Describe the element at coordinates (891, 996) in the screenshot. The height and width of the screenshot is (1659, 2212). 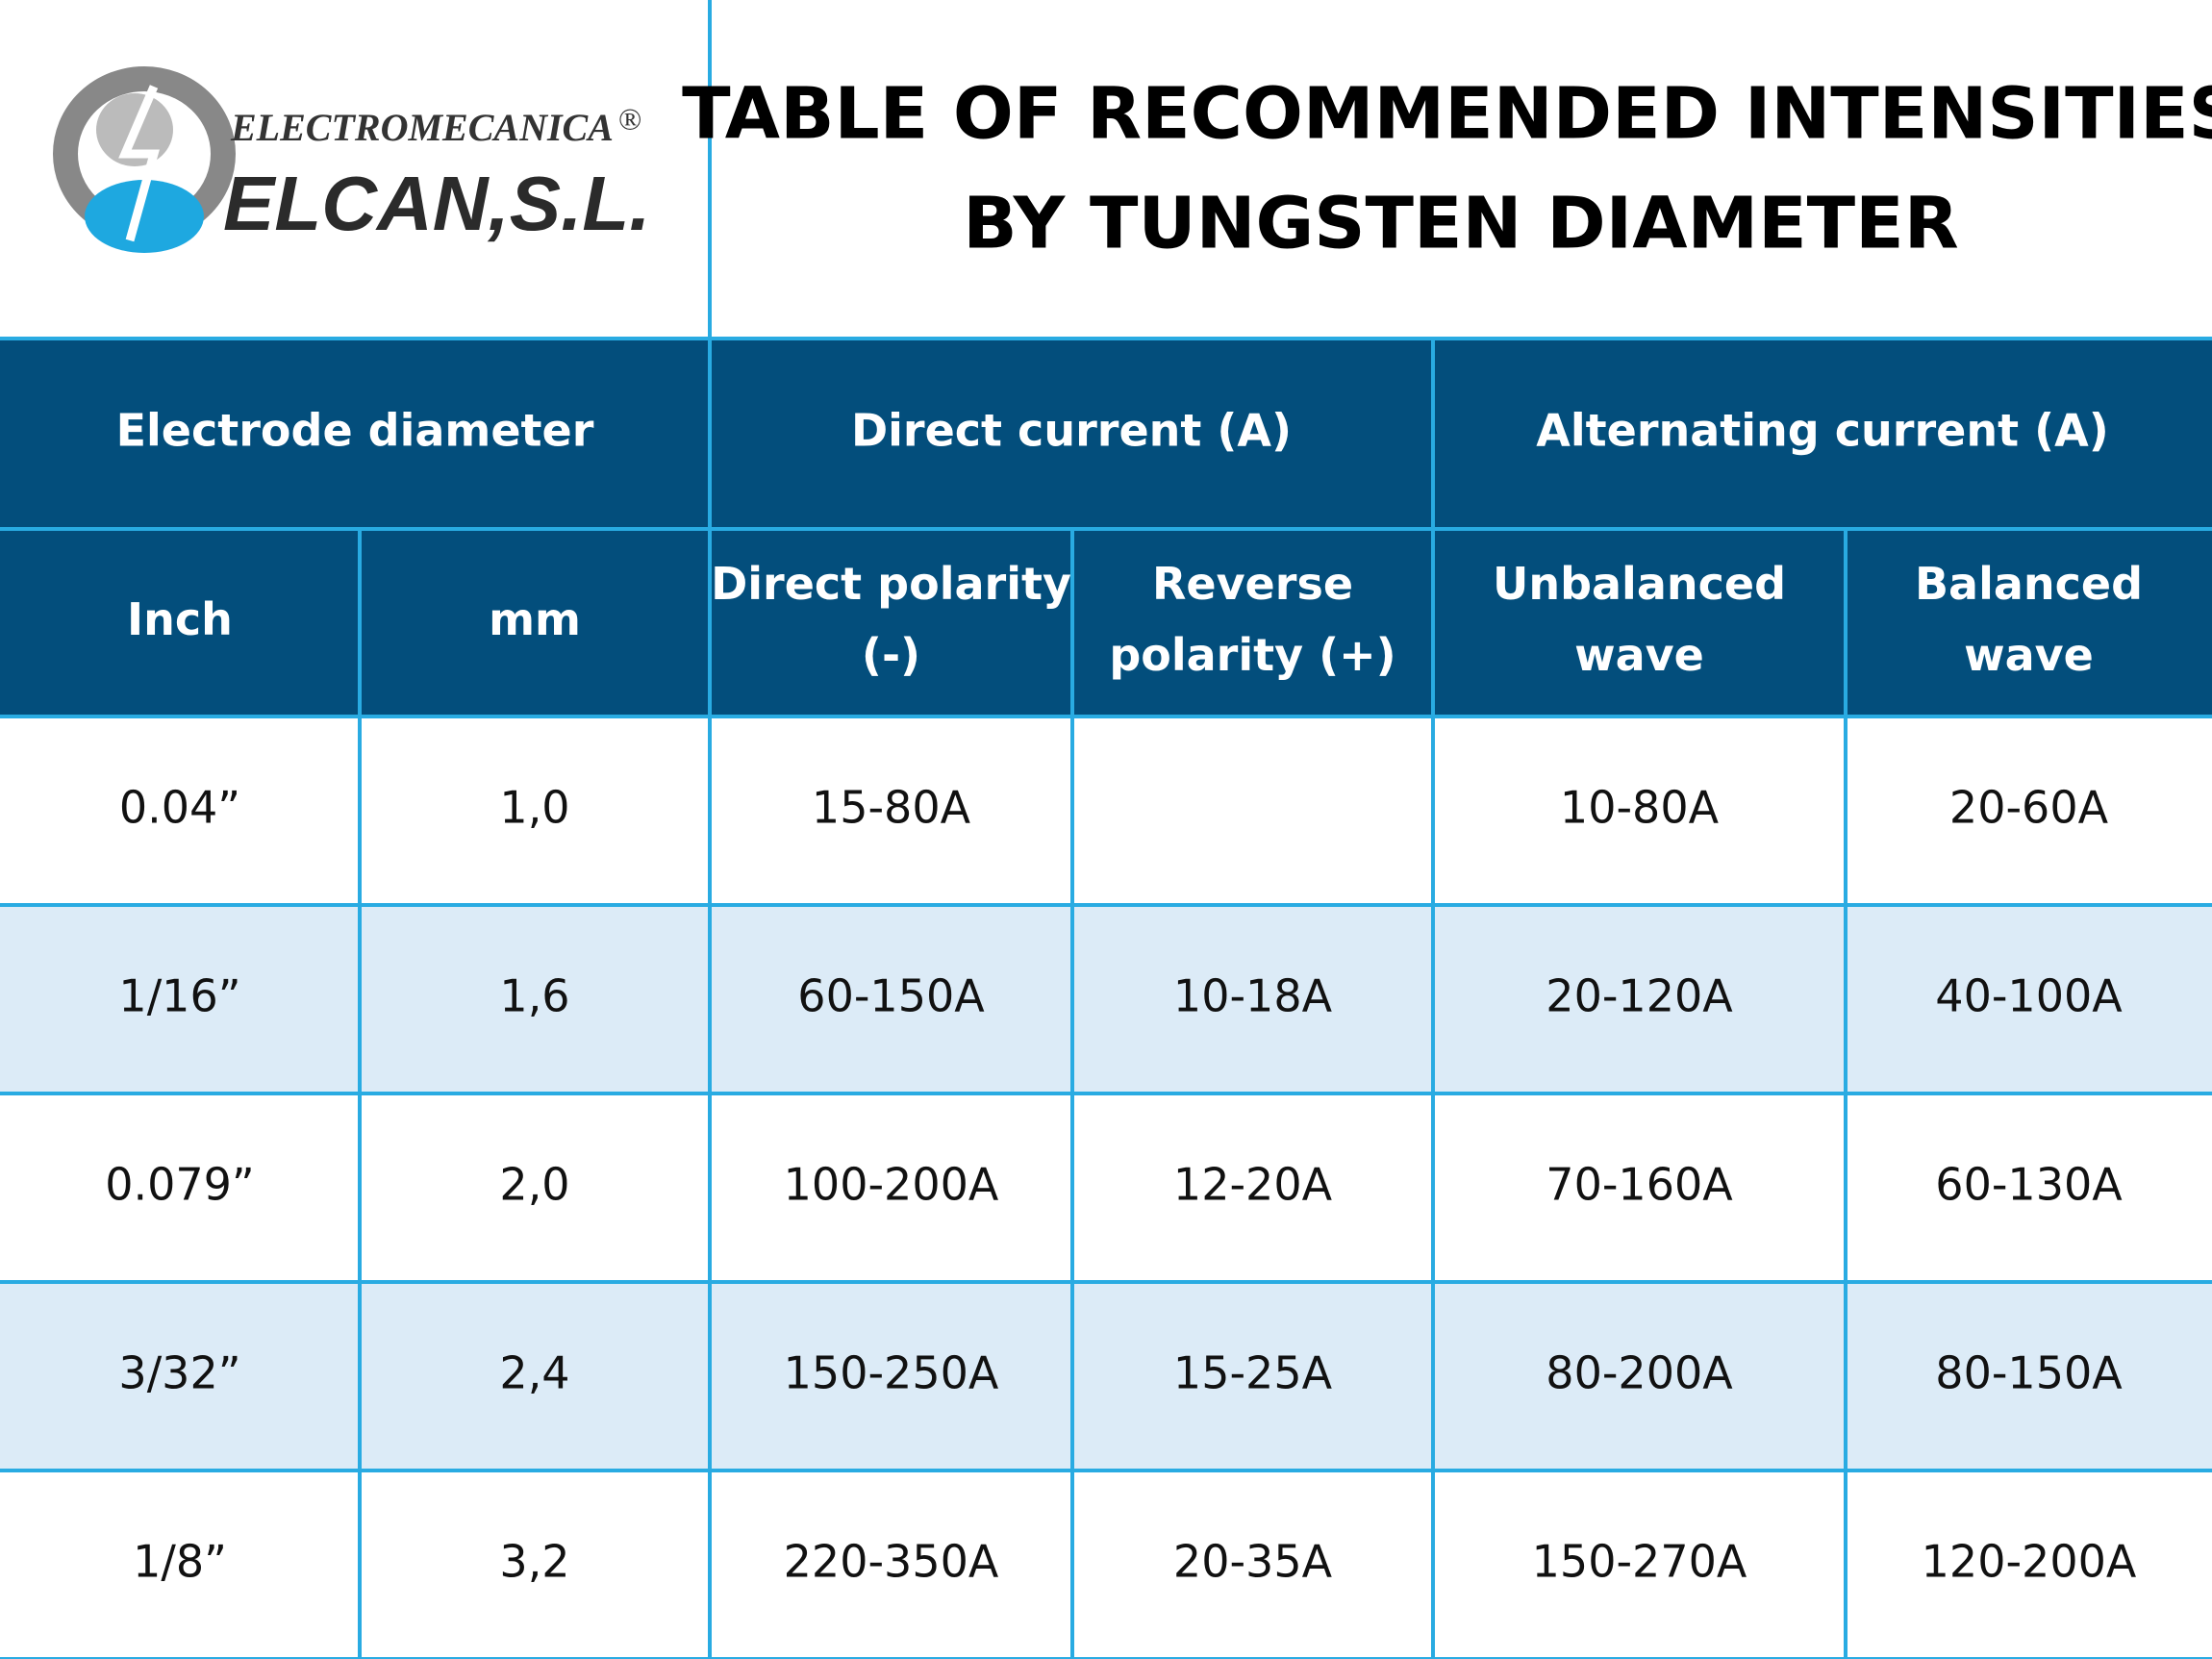
I see `cell: 60-150A` at that location.